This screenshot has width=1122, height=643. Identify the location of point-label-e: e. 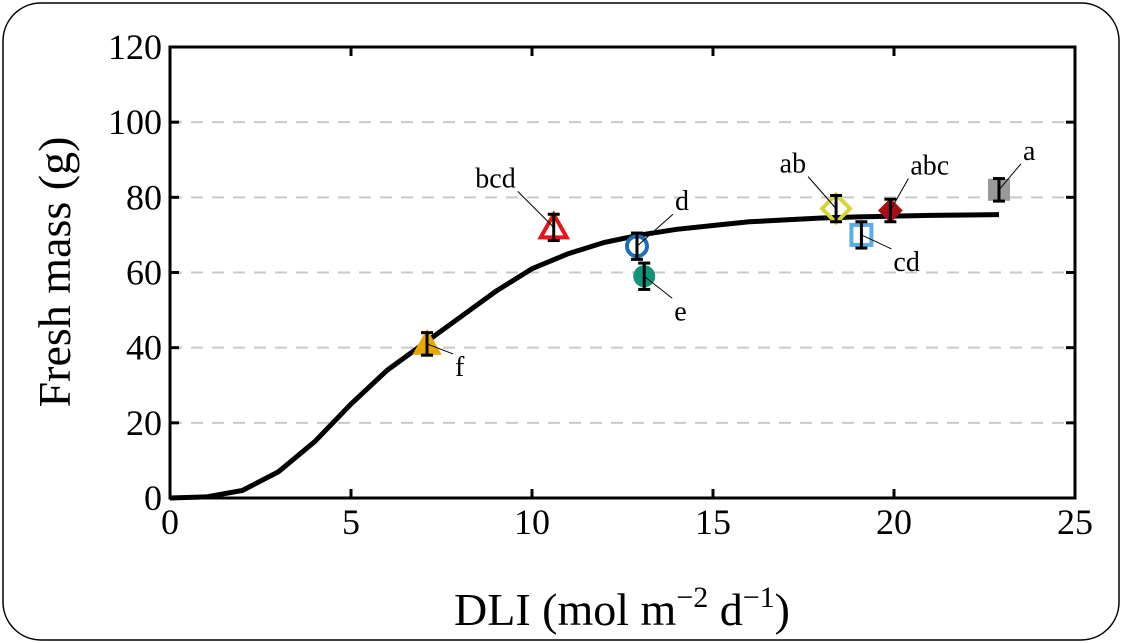
(680, 311).